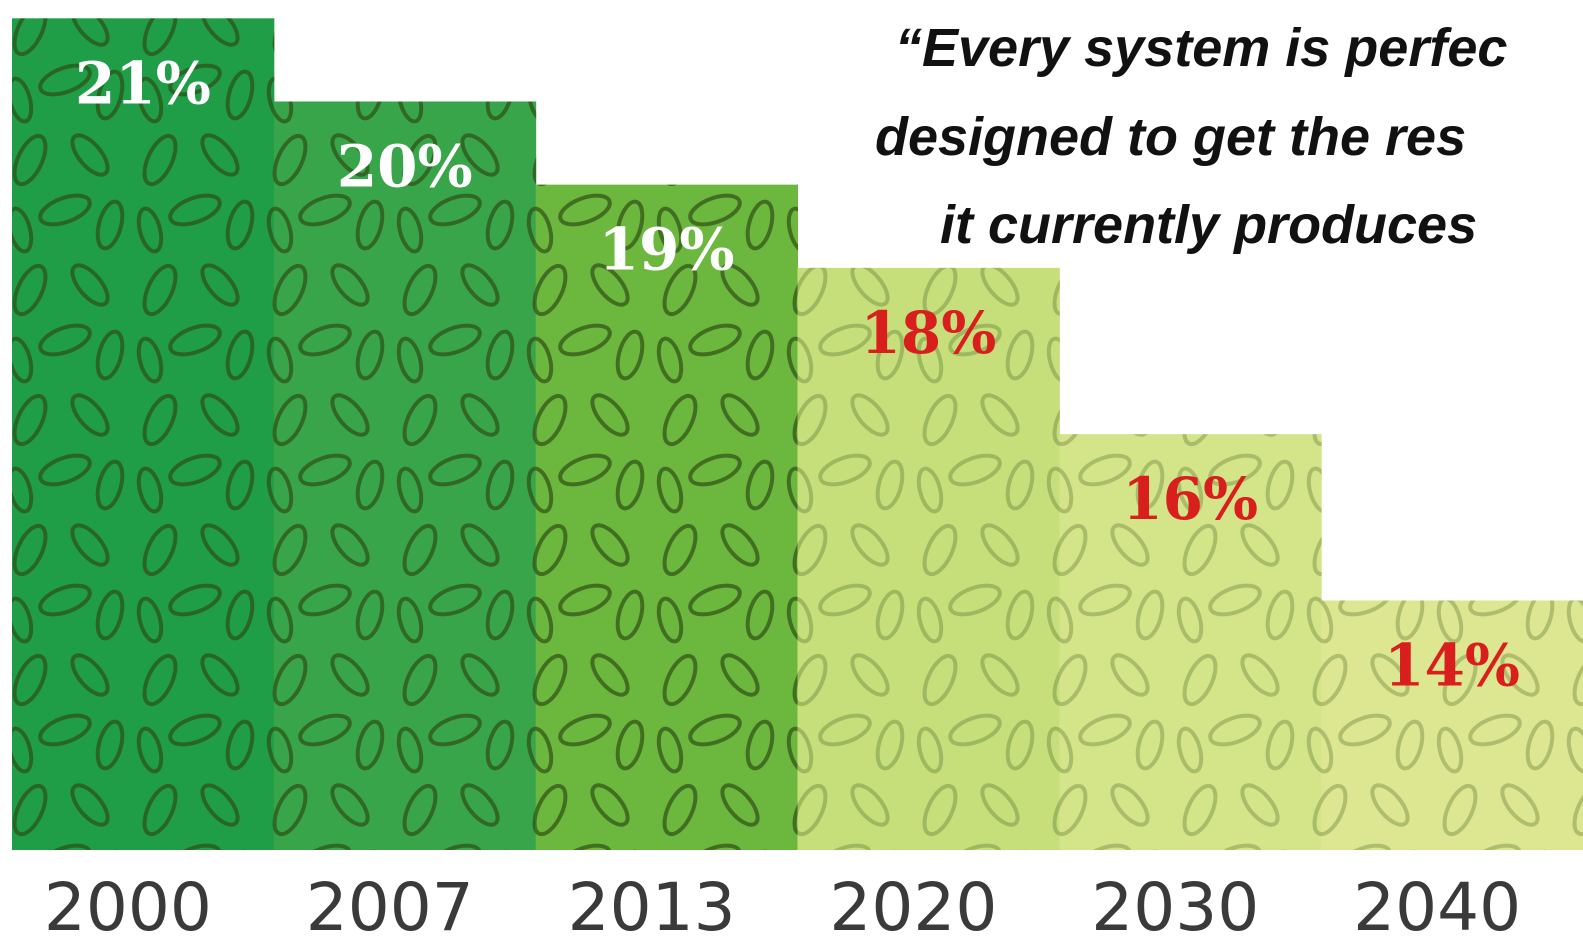 This screenshot has width=1583, height=948. I want to click on value-label: 21%, so click(143, 83).